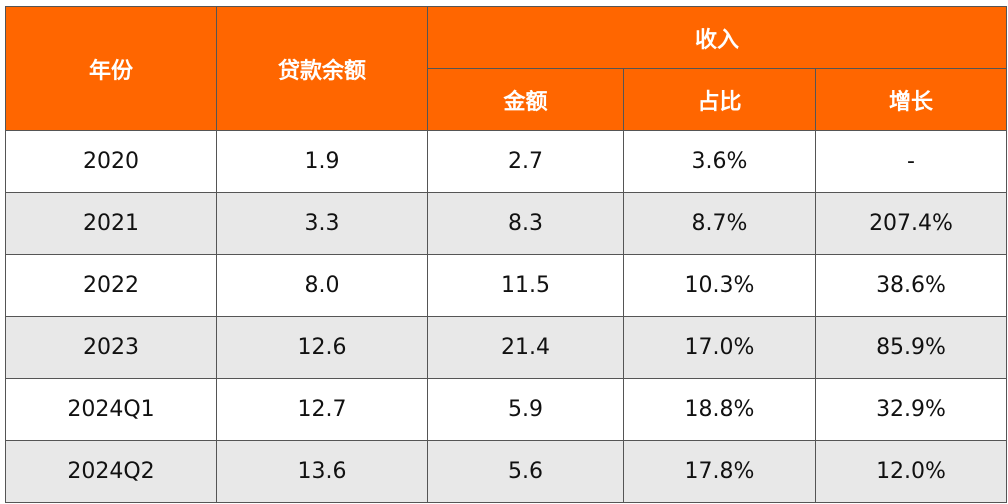 The height and width of the screenshot is (504, 1008). Describe the element at coordinates (525, 409) in the screenshot. I see `table-cell: 5.9` at that location.